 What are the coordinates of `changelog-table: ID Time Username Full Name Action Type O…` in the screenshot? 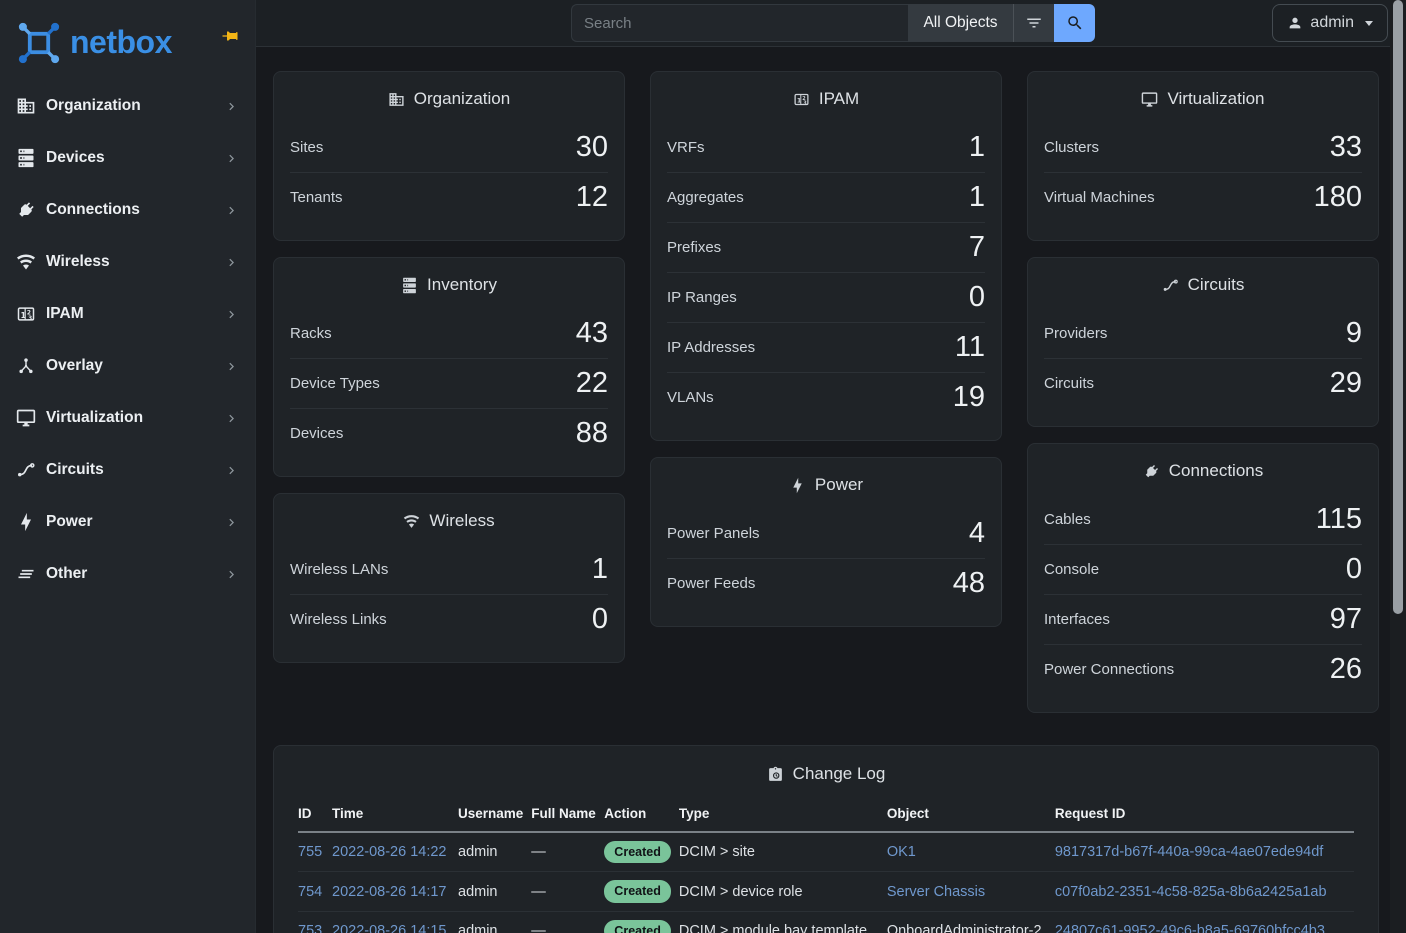 It's located at (826, 865).